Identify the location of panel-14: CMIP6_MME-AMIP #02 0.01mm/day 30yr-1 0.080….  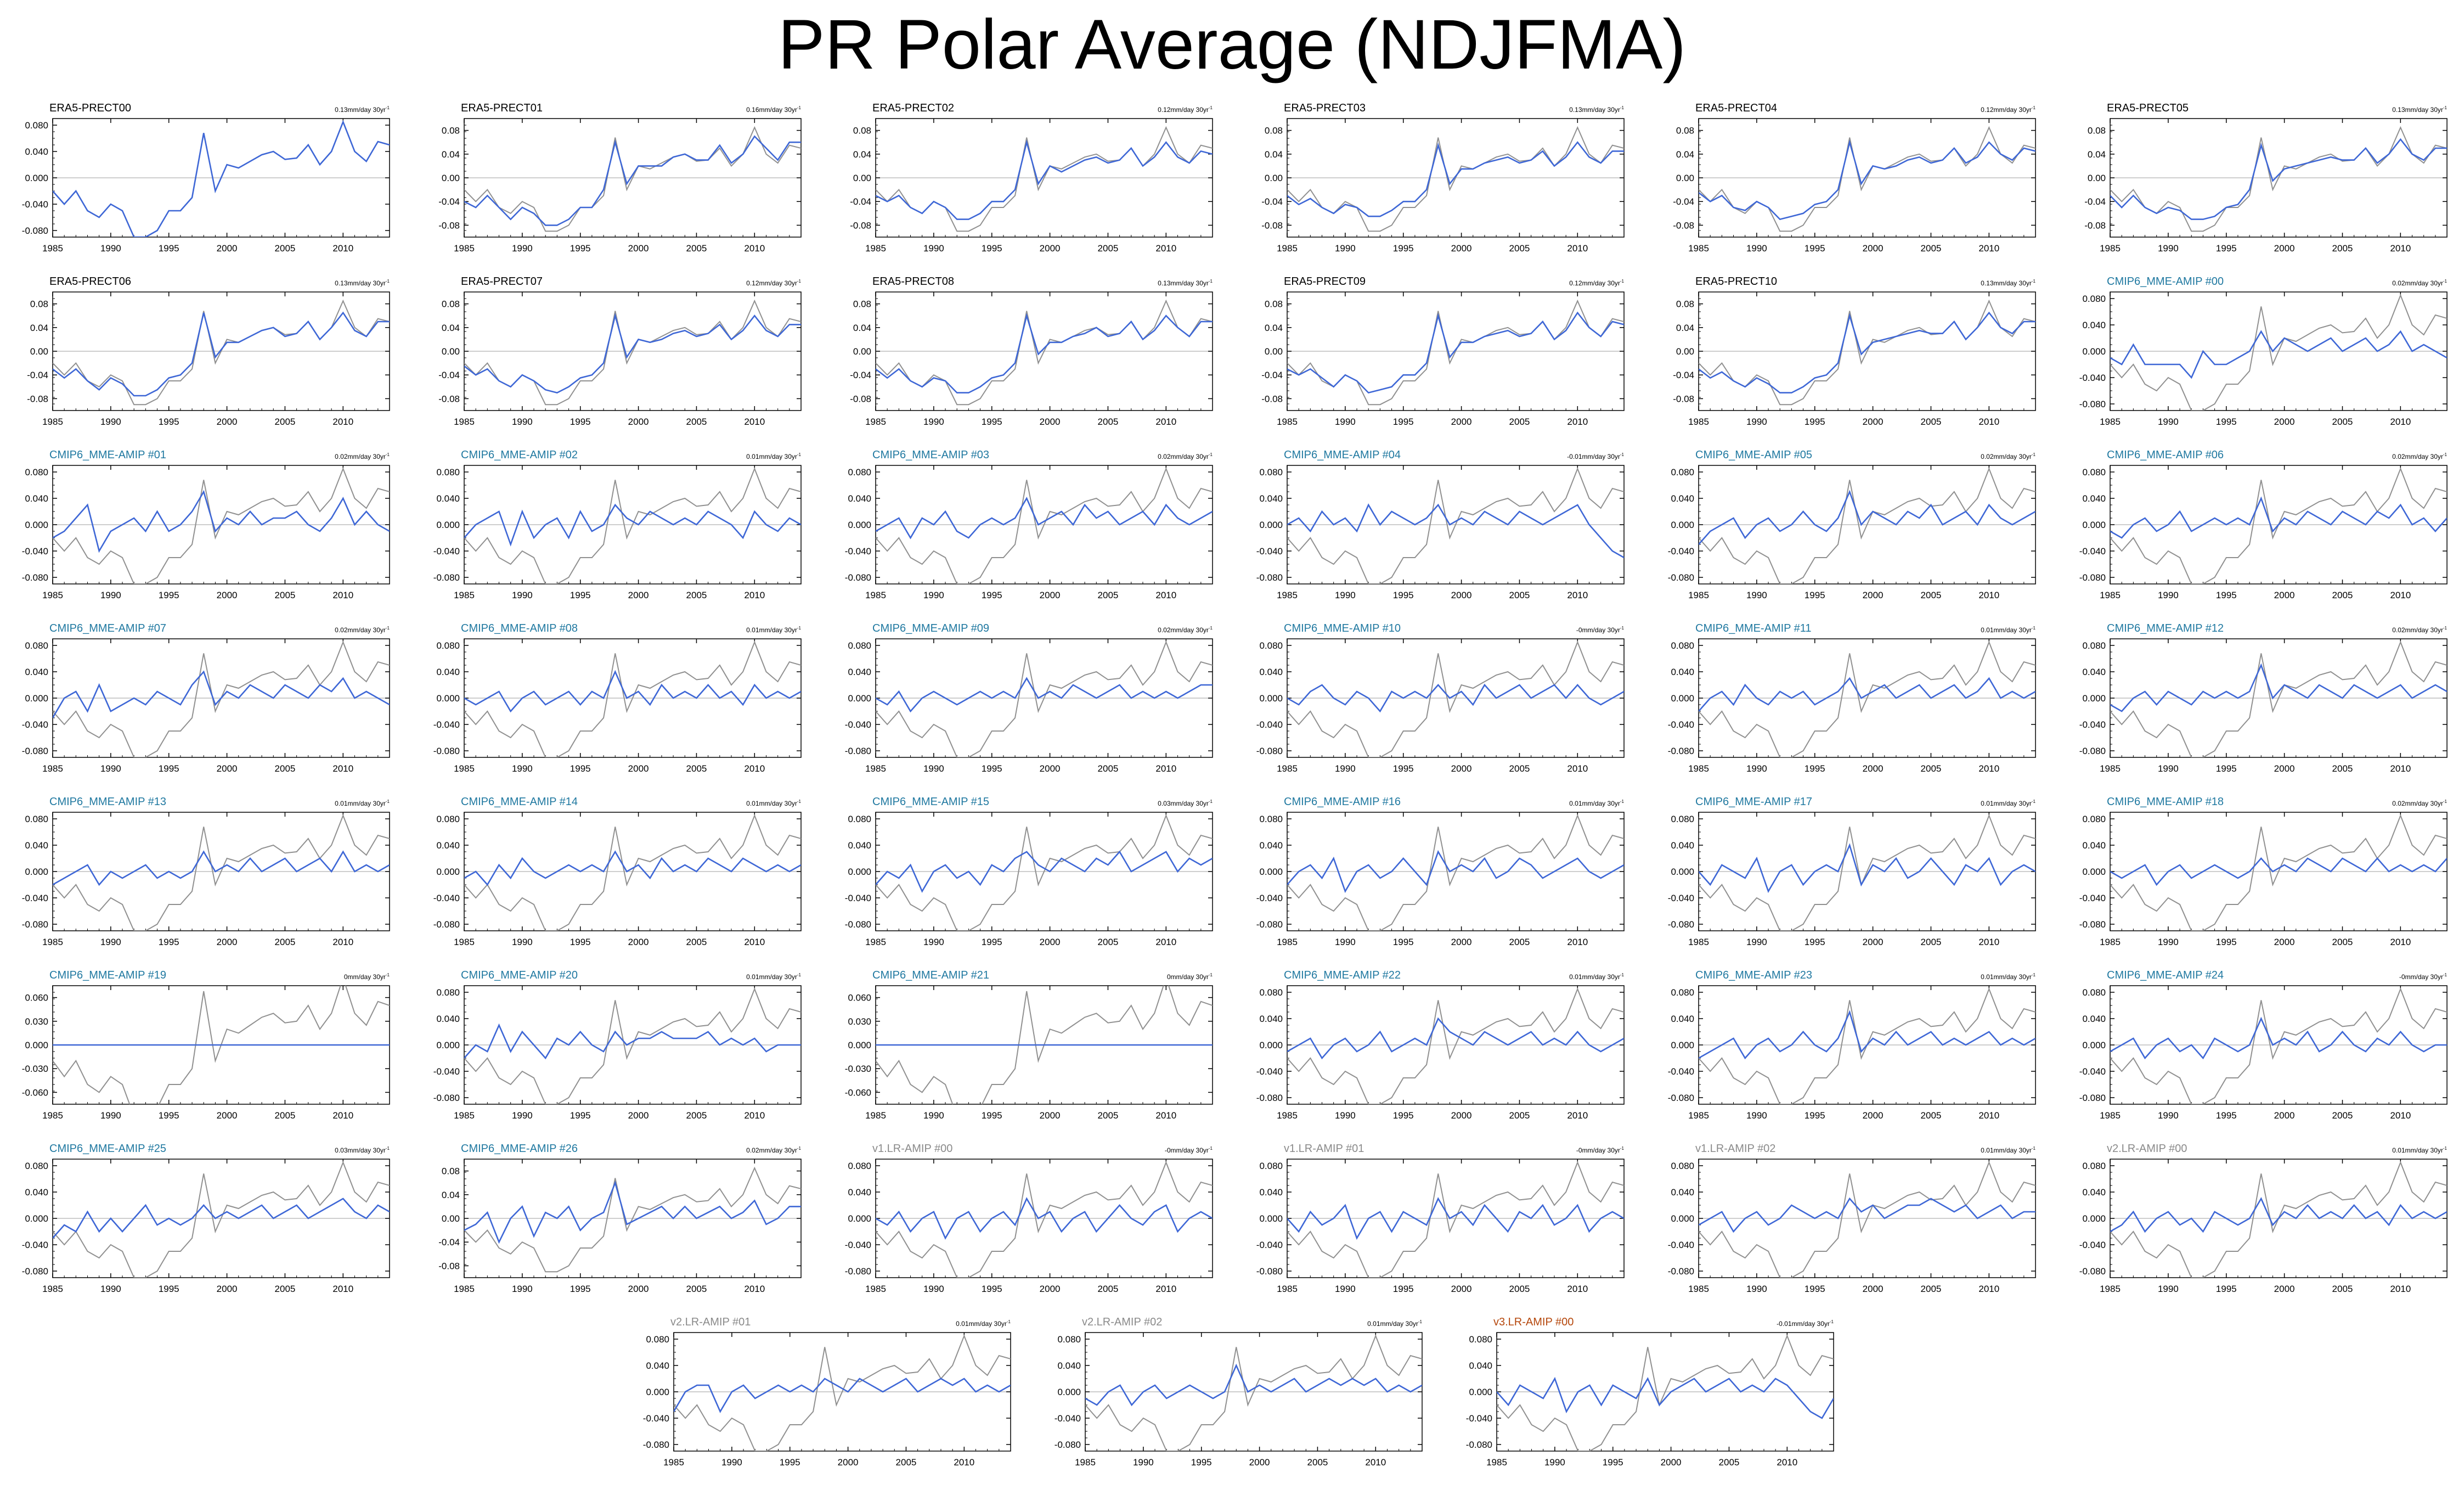
(610, 524).